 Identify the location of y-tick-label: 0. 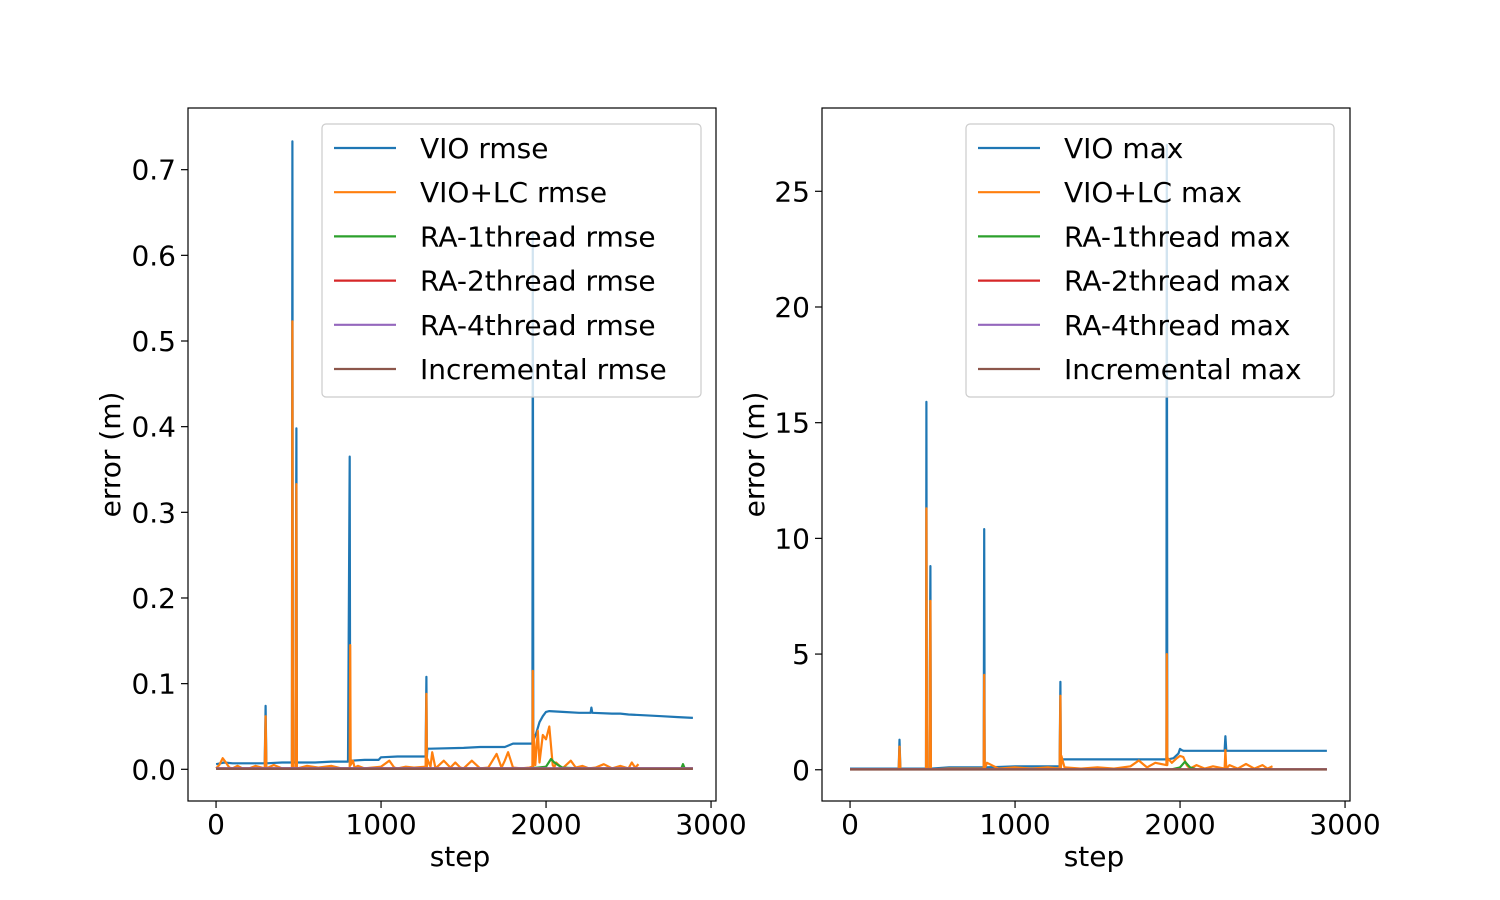
(801, 770).